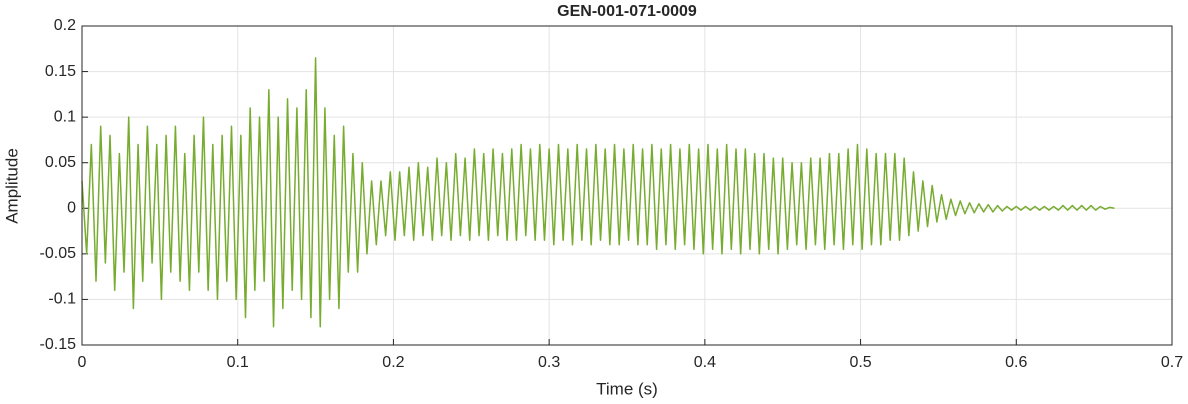 This screenshot has width=1188, height=404. What do you see at coordinates (627, 11) in the screenshot?
I see `chart-title: GEN-001-071-0009` at bounding box center [627, 11].